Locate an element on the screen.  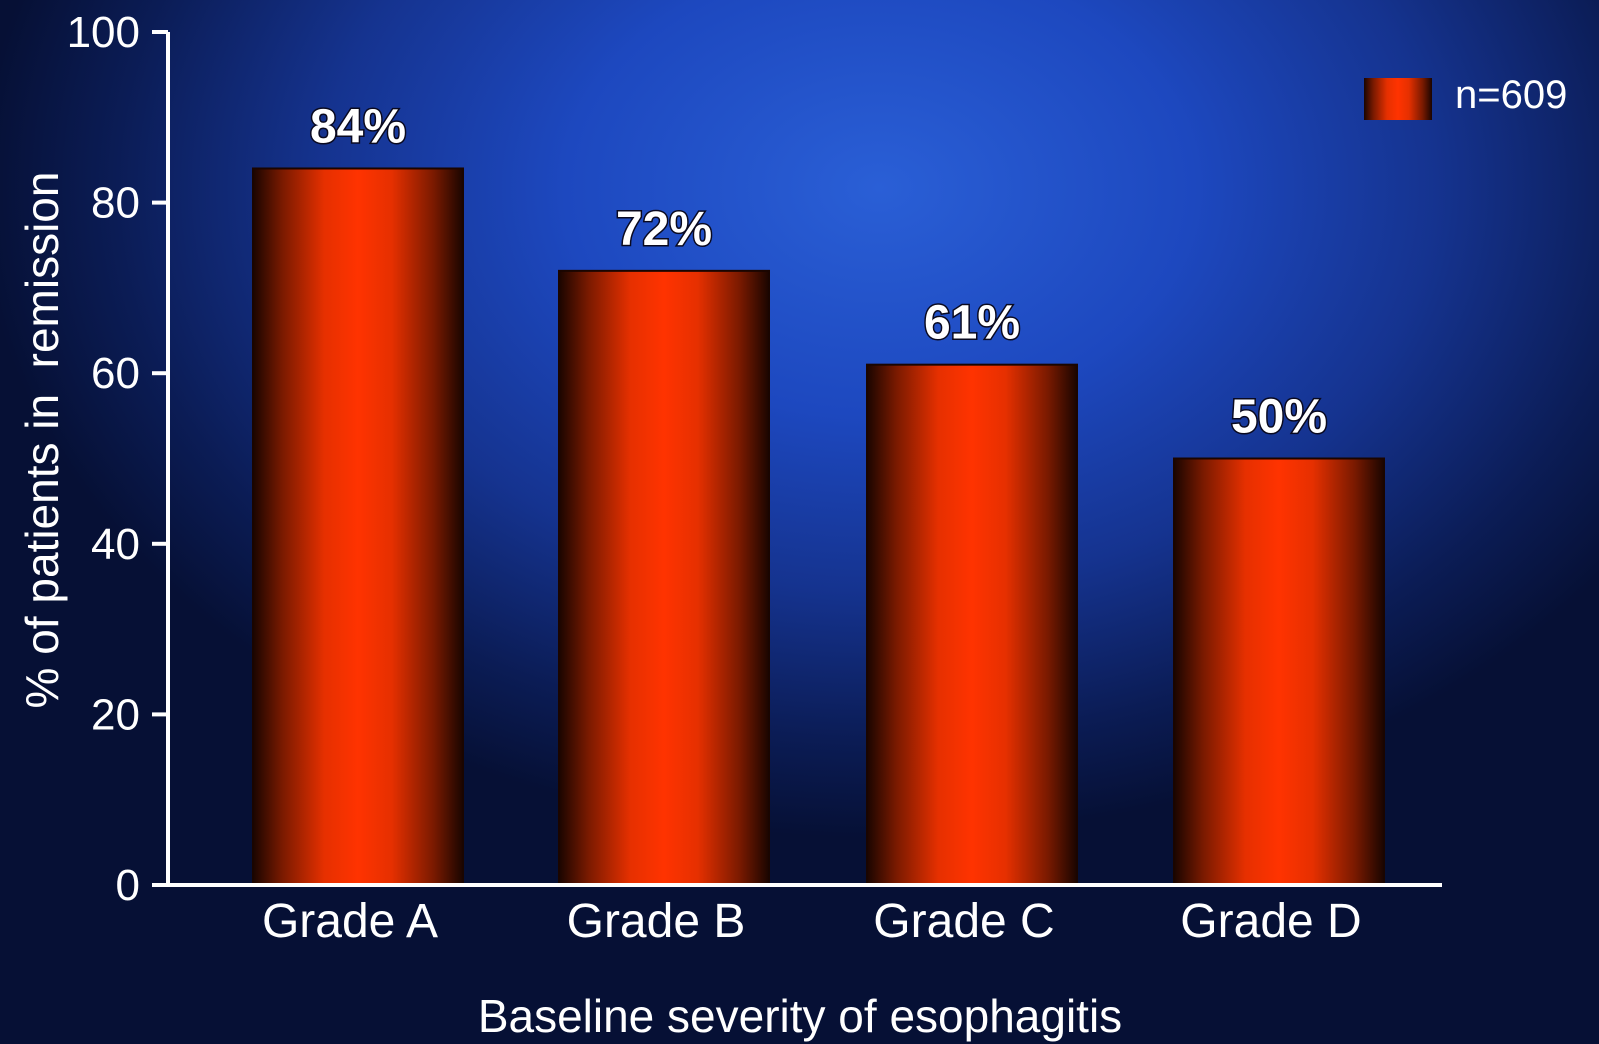
bar-grade-a is located at coordinates (358, 527).